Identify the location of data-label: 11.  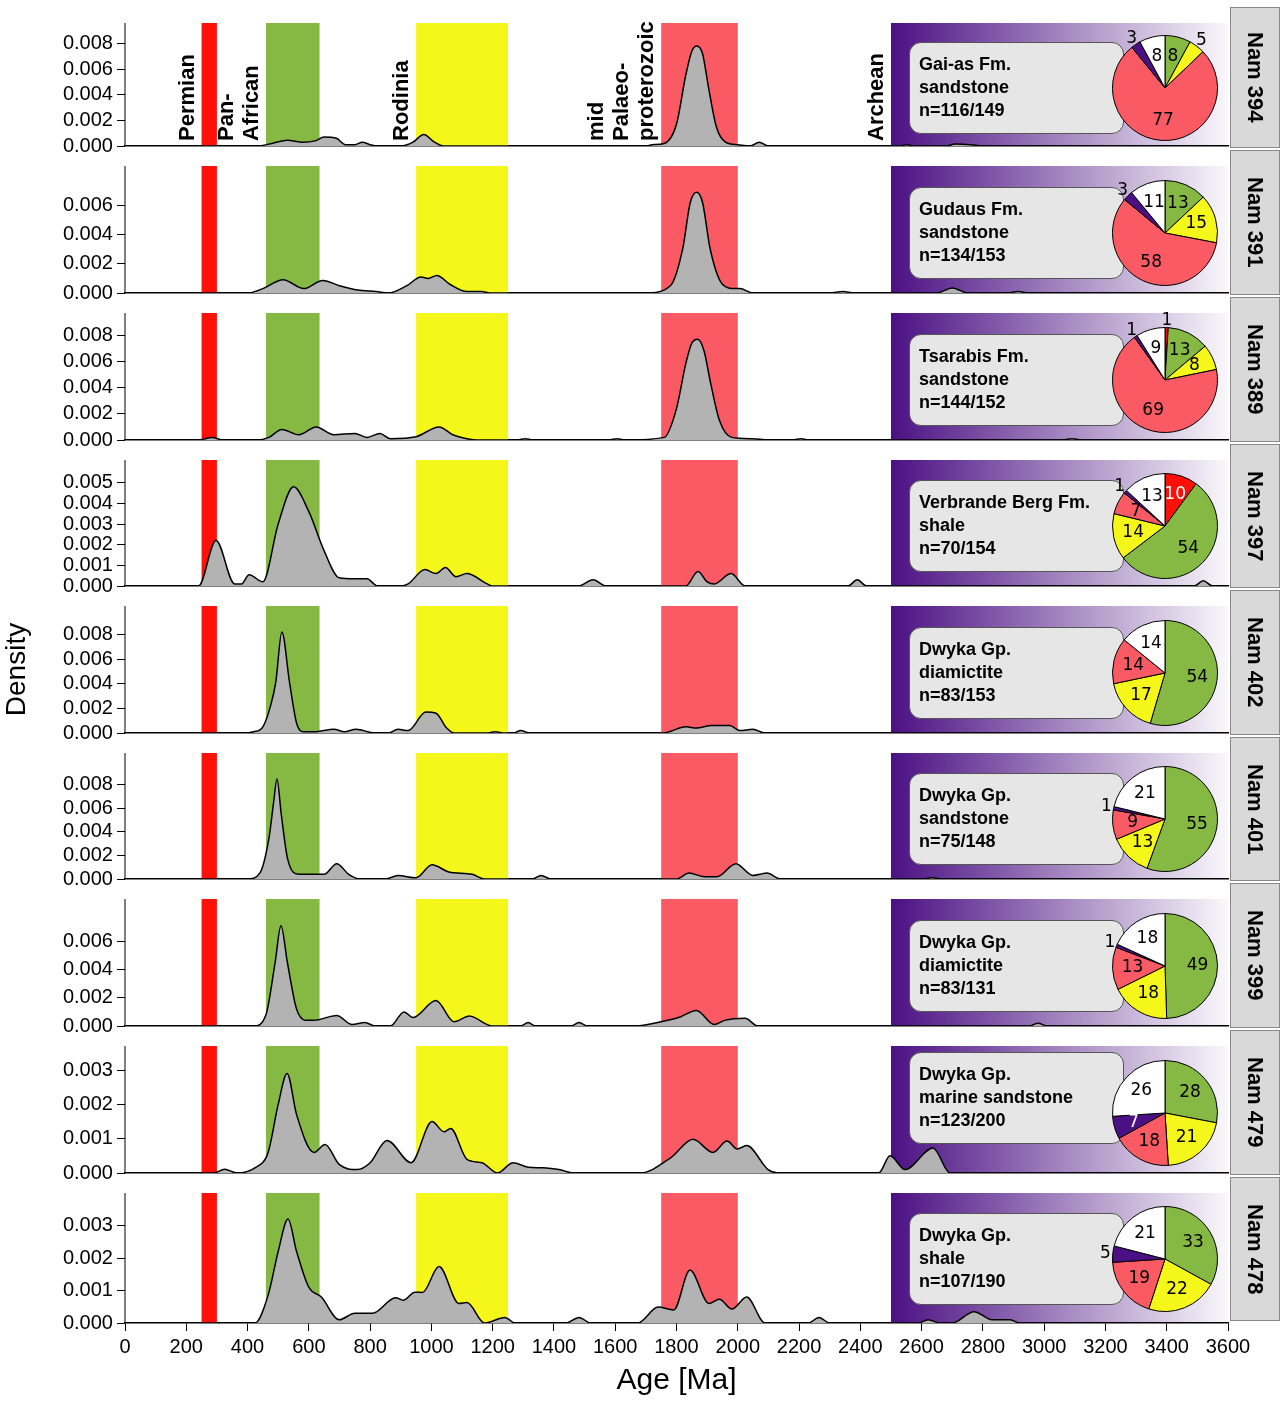
(1154, 200).